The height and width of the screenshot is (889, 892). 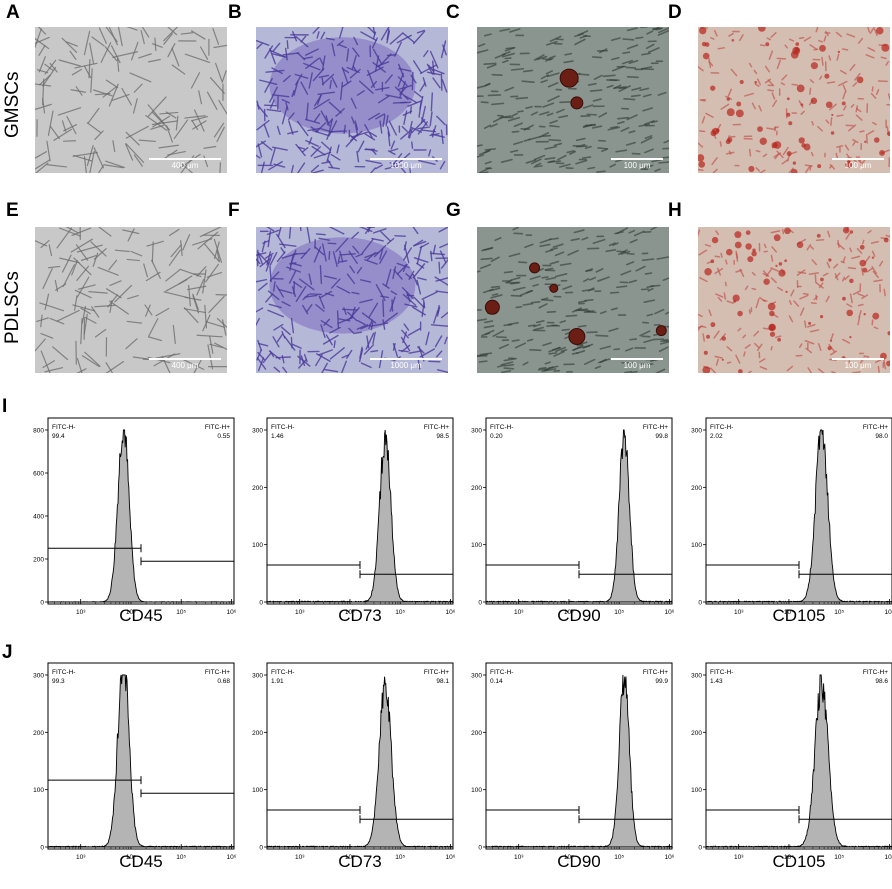 I want to click on scale-bar-label: 400 μm, so click(x=185, y=165).